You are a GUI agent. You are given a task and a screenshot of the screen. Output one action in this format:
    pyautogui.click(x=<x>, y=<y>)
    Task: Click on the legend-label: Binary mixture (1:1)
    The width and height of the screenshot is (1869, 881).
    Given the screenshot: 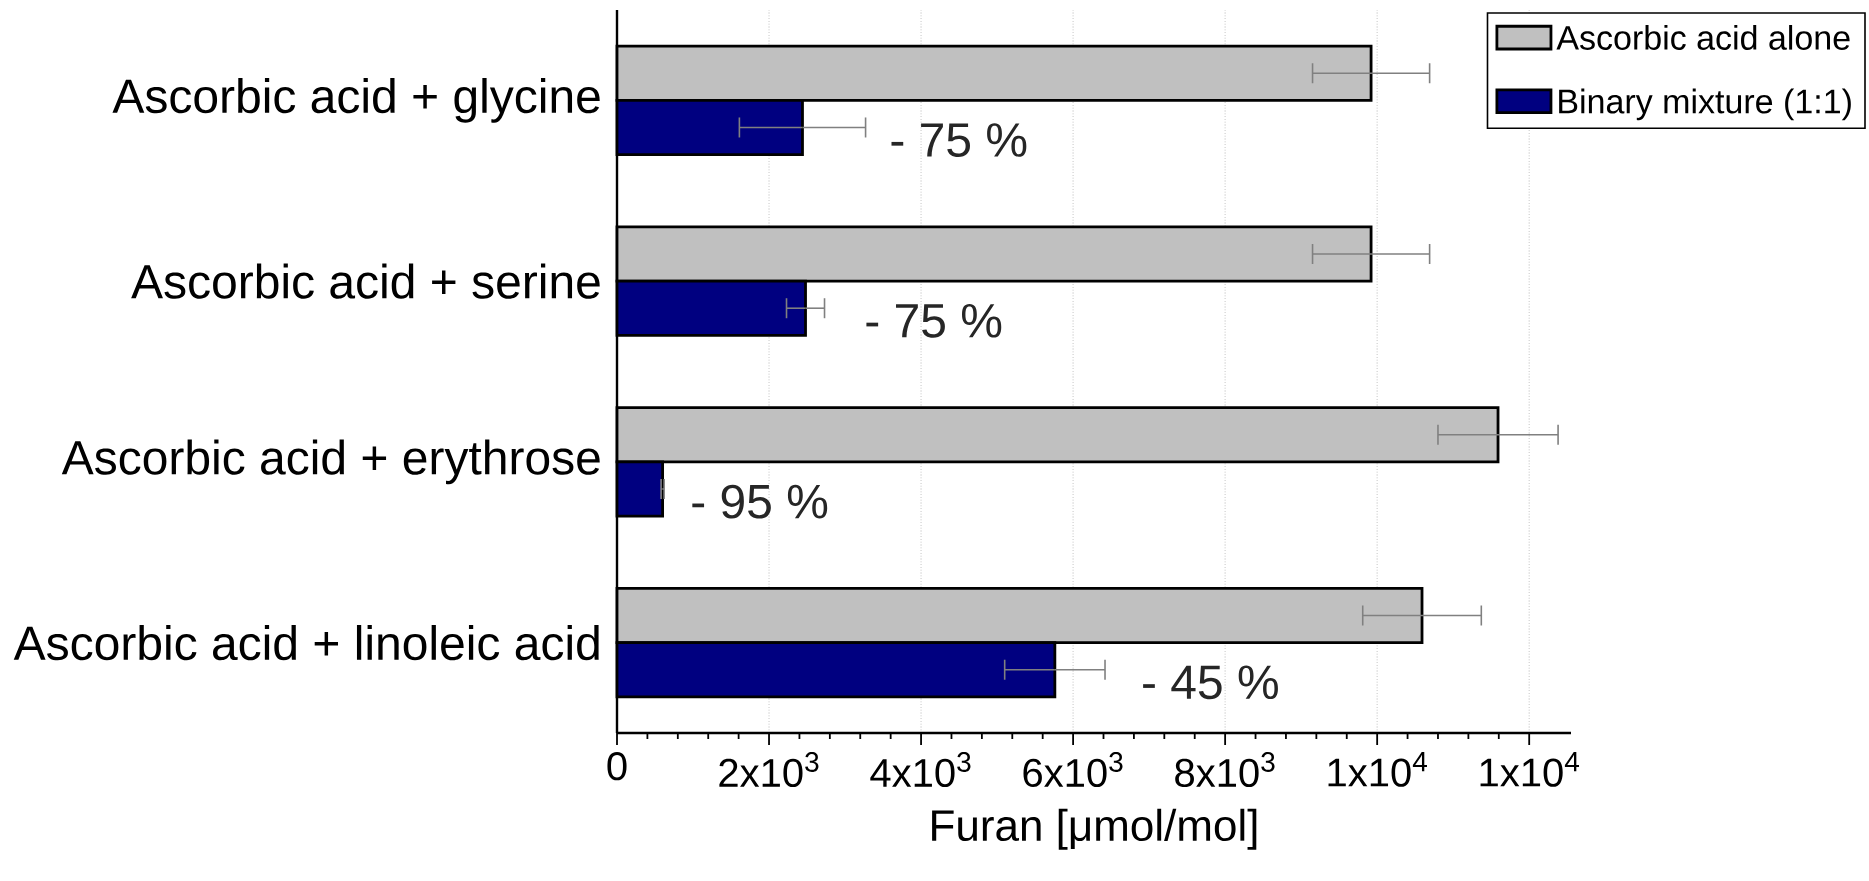 What is the action you would take?
    pyautogui.click(x=1705, y=104)
    